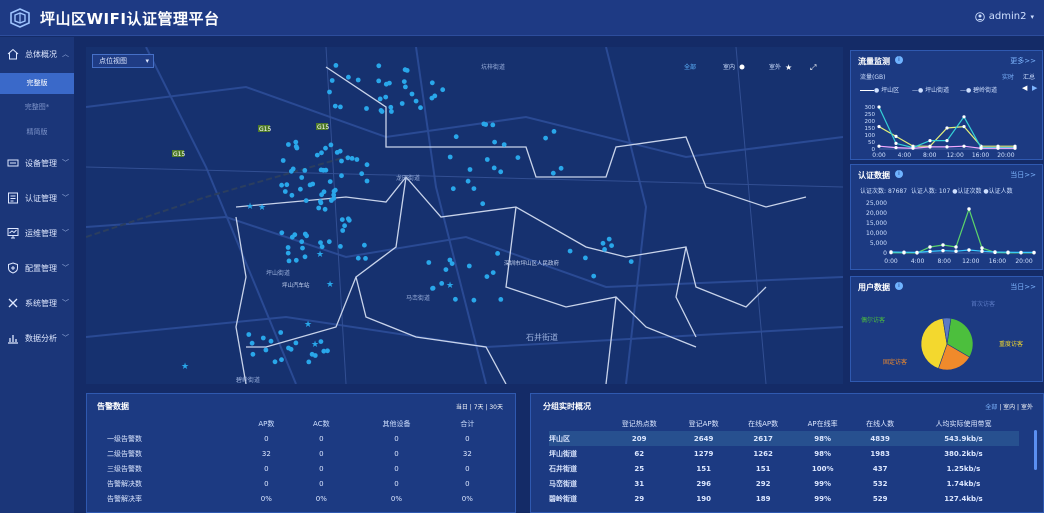  I want to click on view-select: 点位视图 ▾, so click(123, 61).